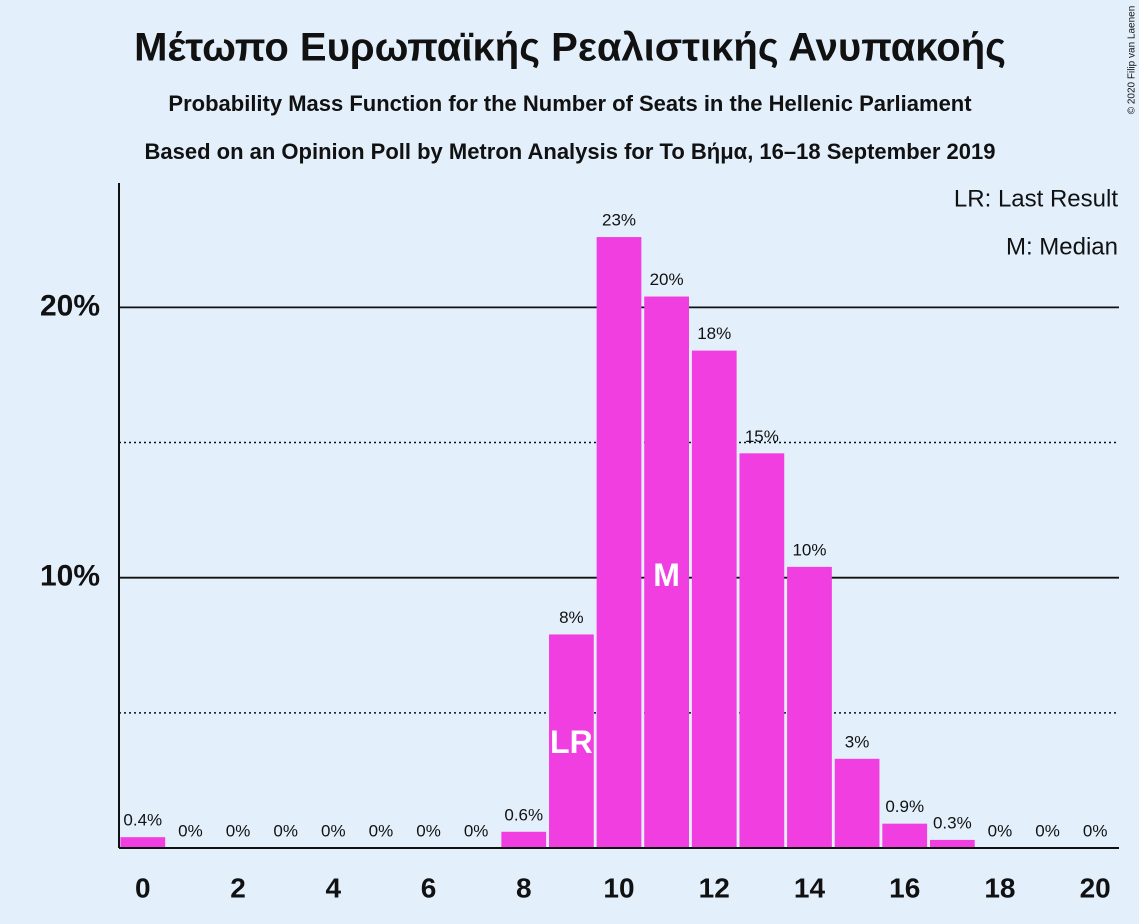 The image size is (1139, 924). What do you see at coordinates (904, 806) in the screenshot?
I see `value-label: 0.9%` at bounding box center [904, 806].